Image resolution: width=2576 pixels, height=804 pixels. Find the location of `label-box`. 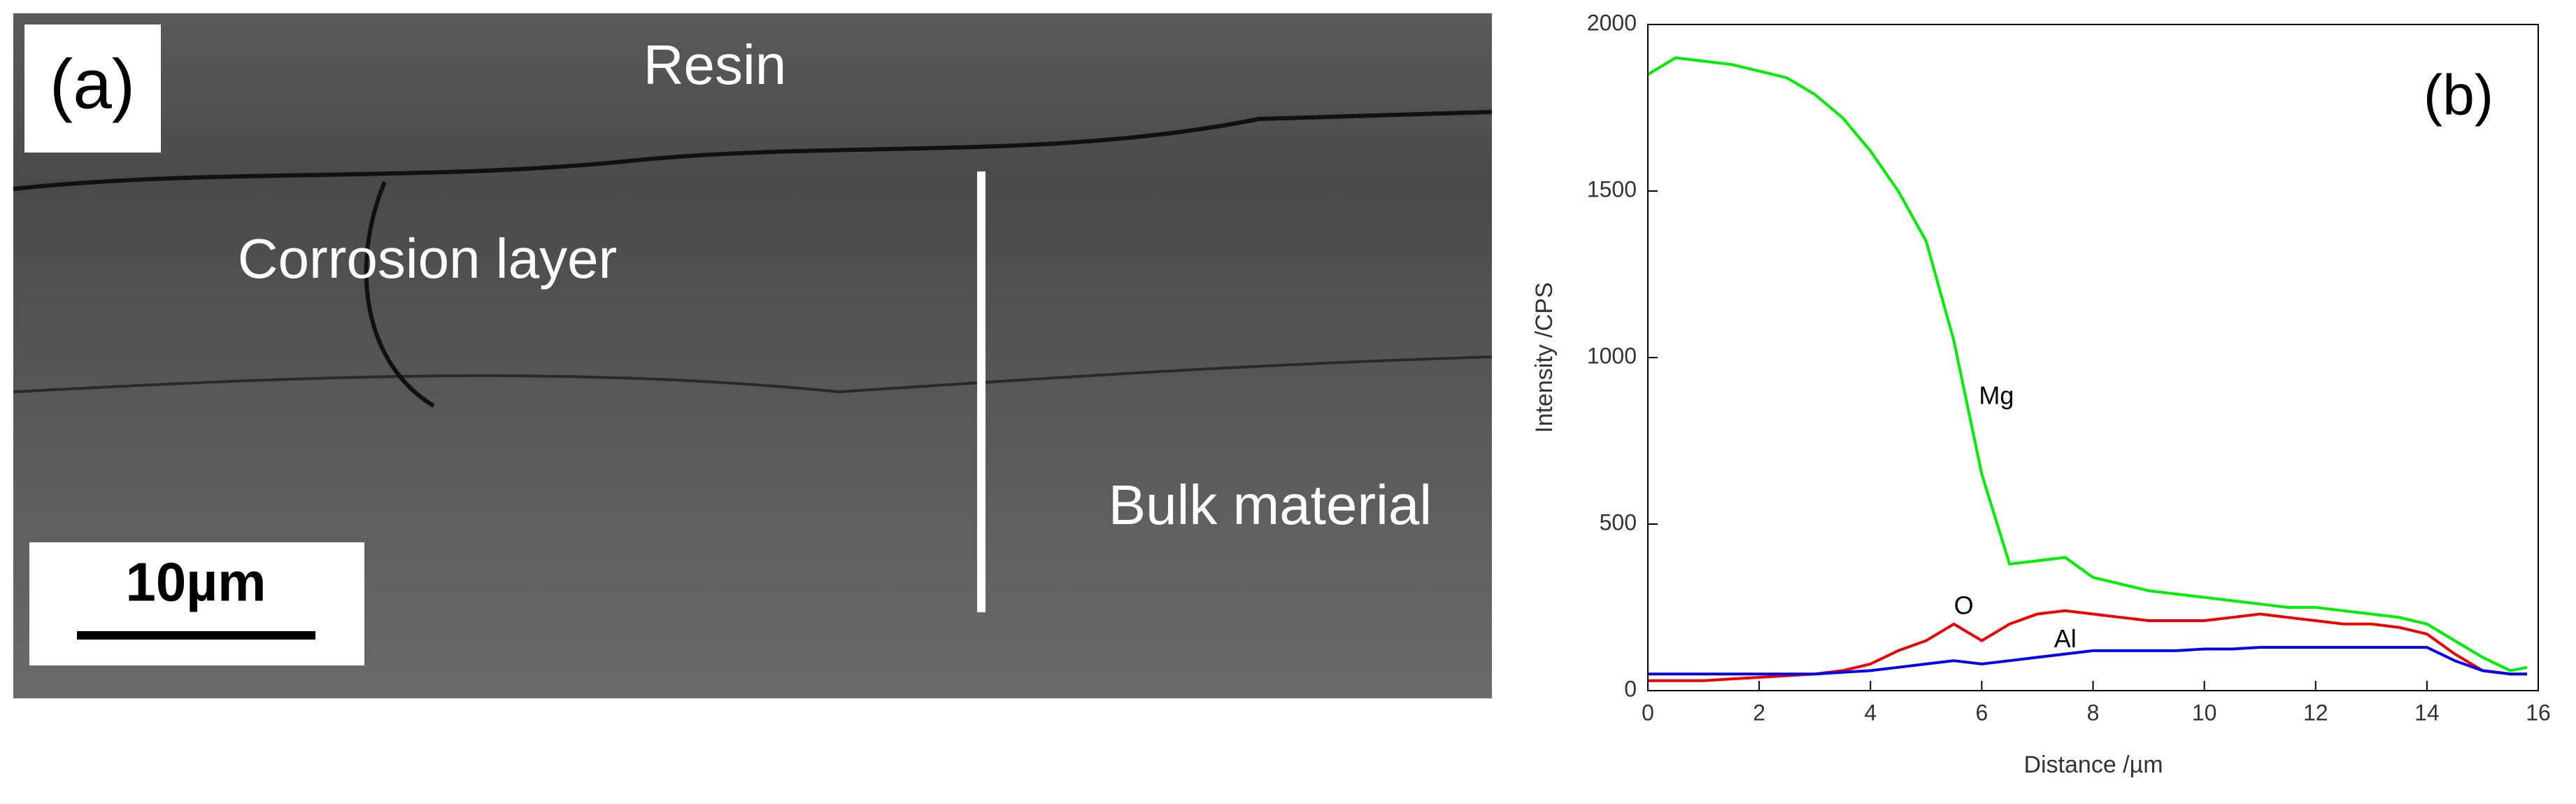

label-box is located at coordinates (92, 89).